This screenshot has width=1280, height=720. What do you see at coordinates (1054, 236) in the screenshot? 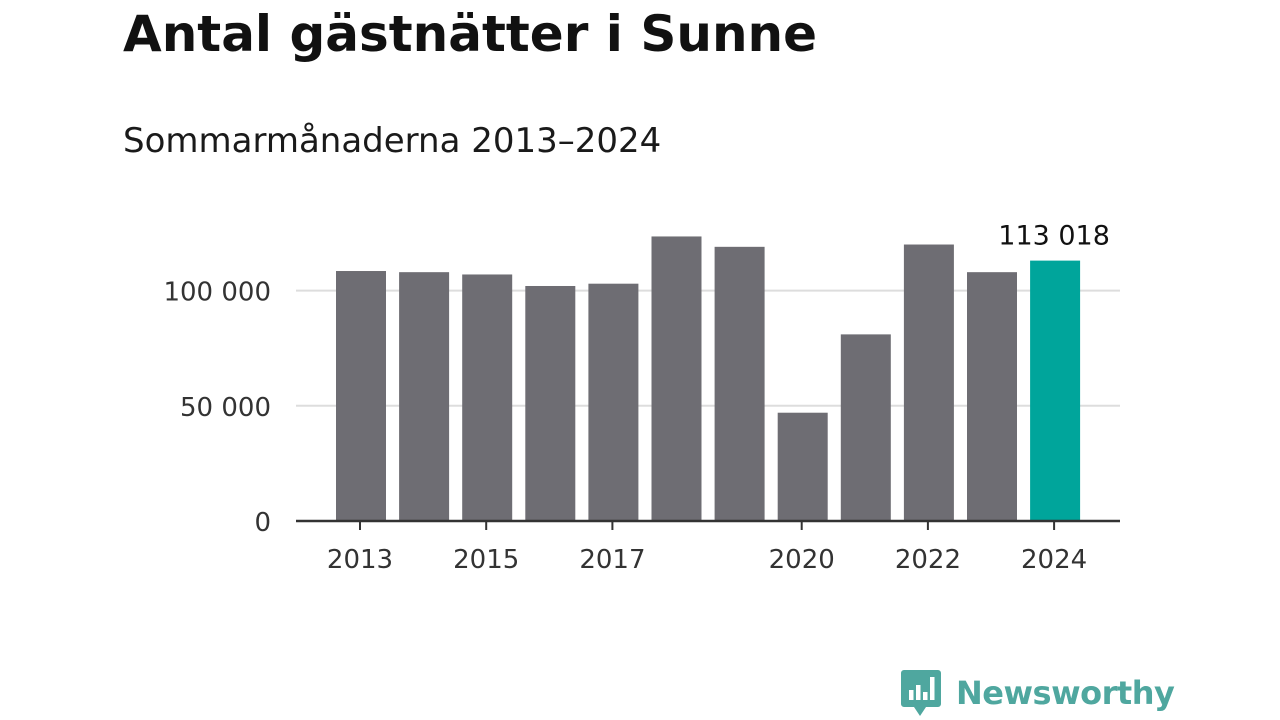
I see `data-label: 113 018` at bounding box center [1054, 236].